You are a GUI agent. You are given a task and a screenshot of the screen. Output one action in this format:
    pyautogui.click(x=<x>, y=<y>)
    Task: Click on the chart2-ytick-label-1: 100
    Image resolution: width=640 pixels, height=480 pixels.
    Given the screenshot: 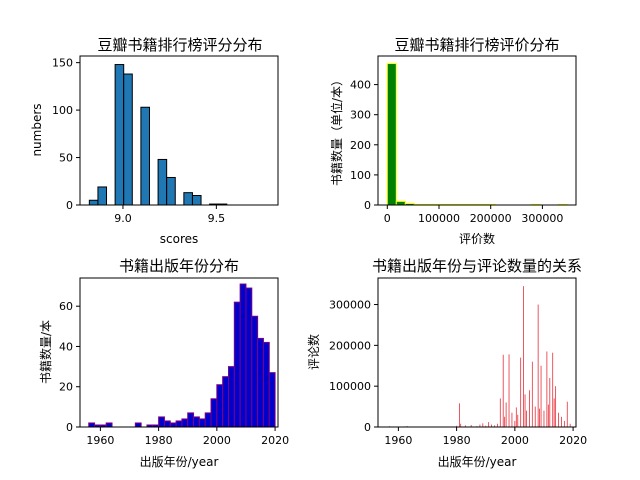 What is the action you would take?
    pyautogui.click(x=360, y=175)
    